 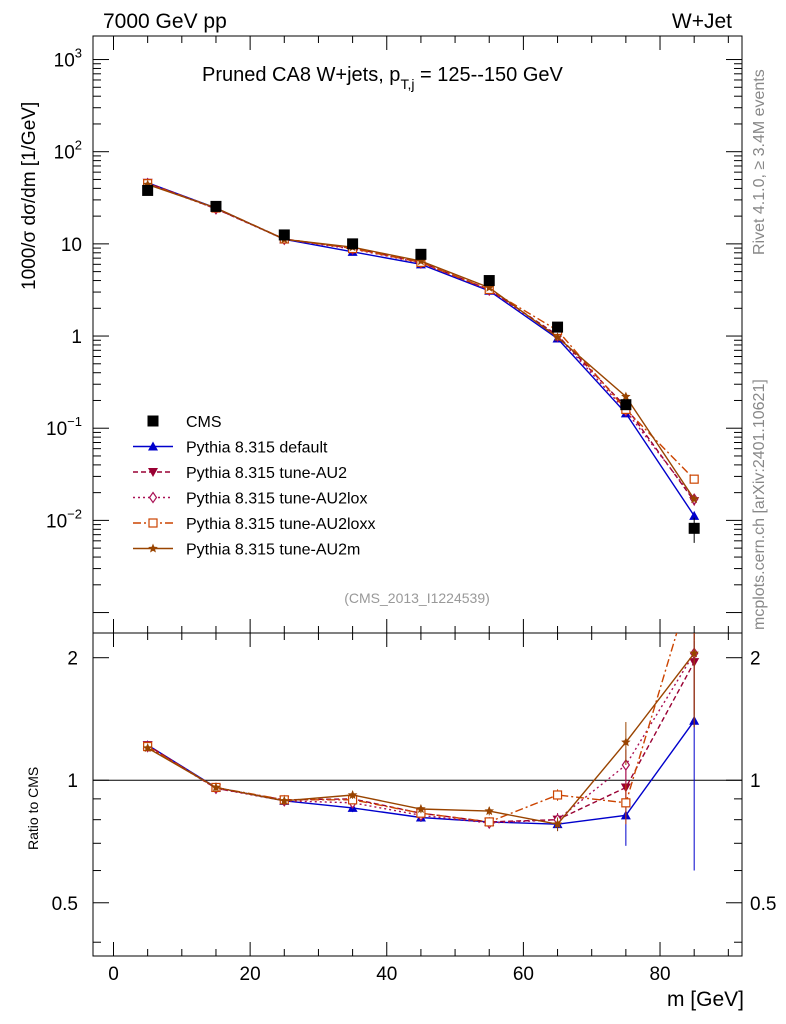 I want to click on y-tick-label: 10³, so click(x=68, y=59).